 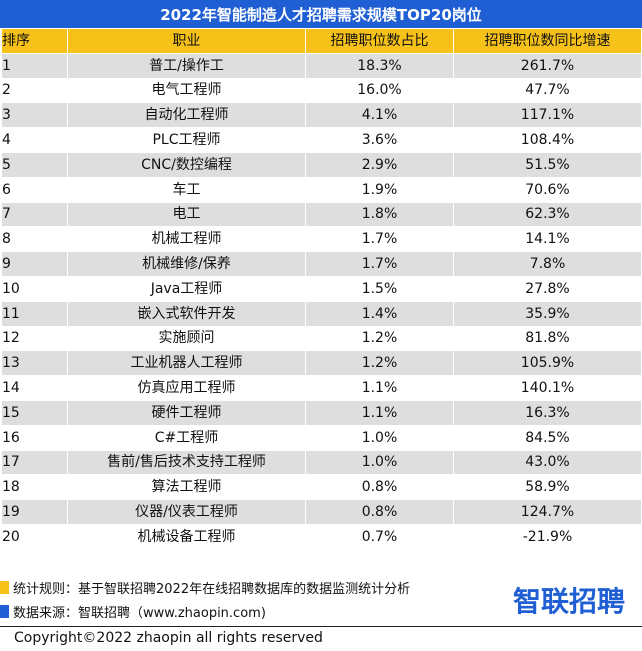 I want to click on table-row: 1 普工/操作工 18.3% 261.7%, so click(x=321, y=65).